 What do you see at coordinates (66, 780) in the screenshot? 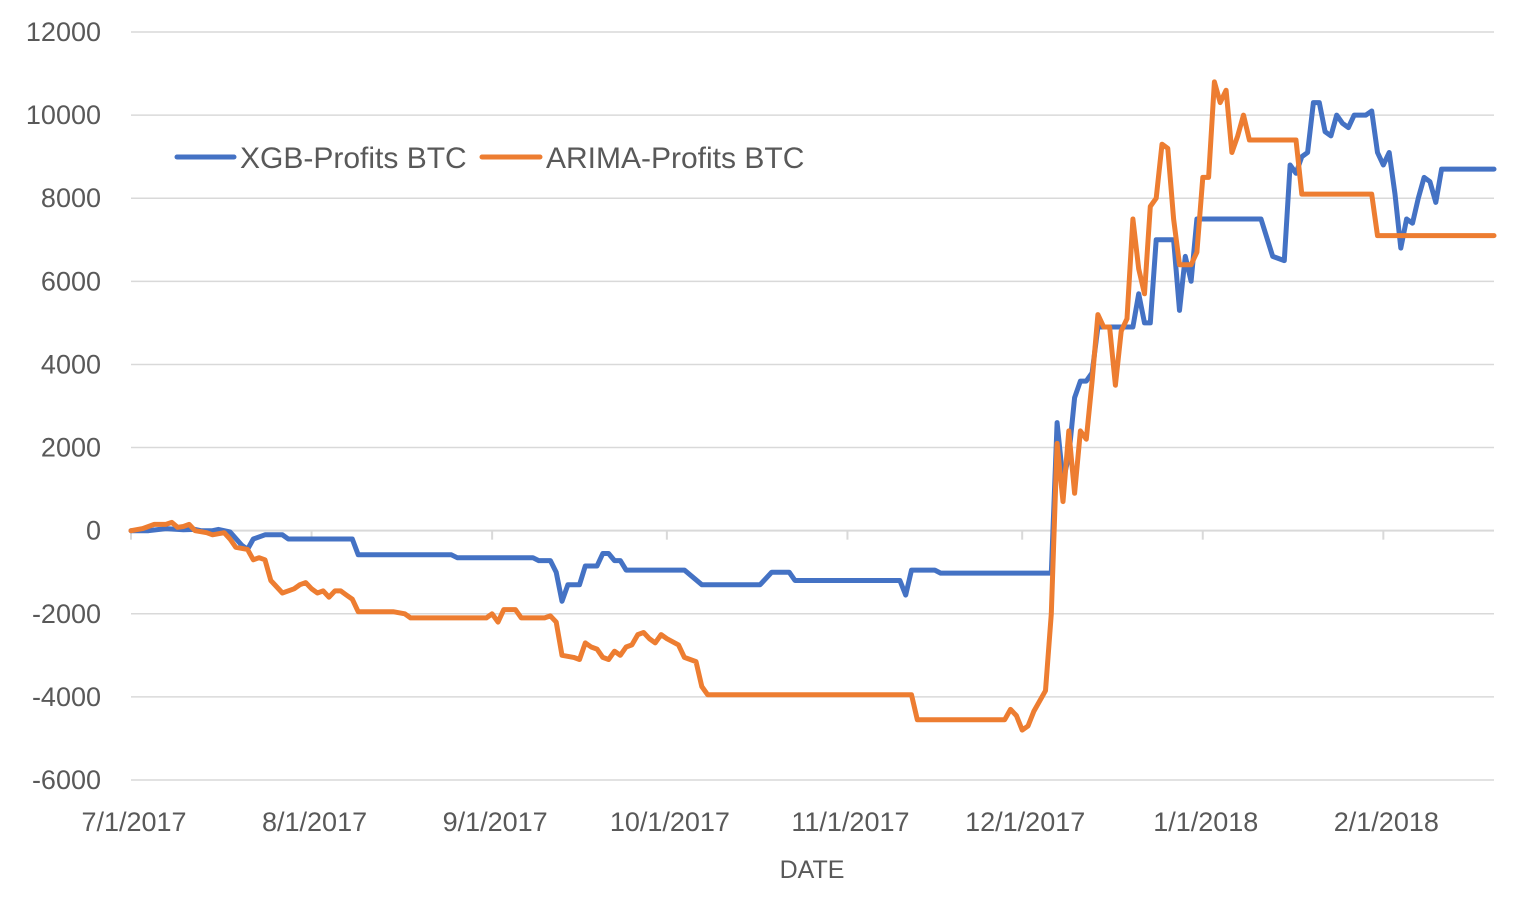
I see `y-tick-label: -6000` at bounding box center [66, 780].